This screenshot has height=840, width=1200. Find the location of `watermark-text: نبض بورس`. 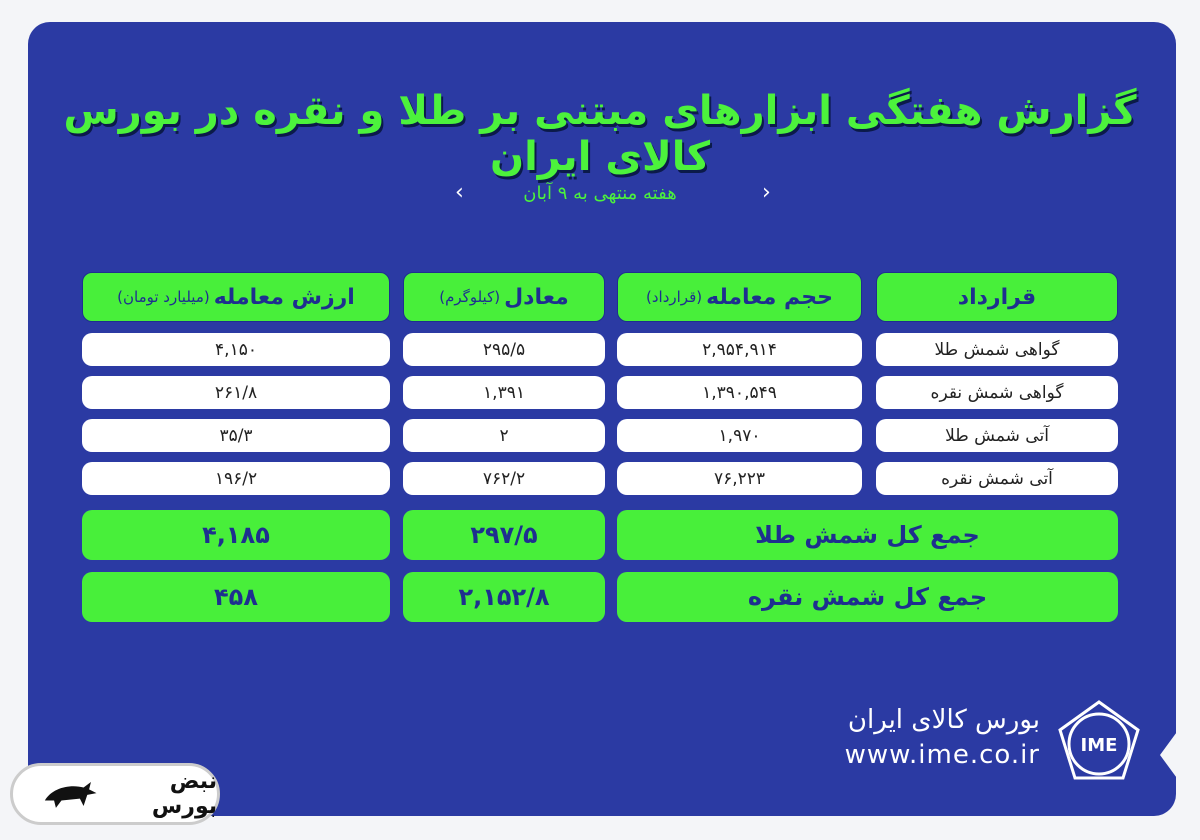

watermark-text: نبض بورس is located at coordinates (184, 794).